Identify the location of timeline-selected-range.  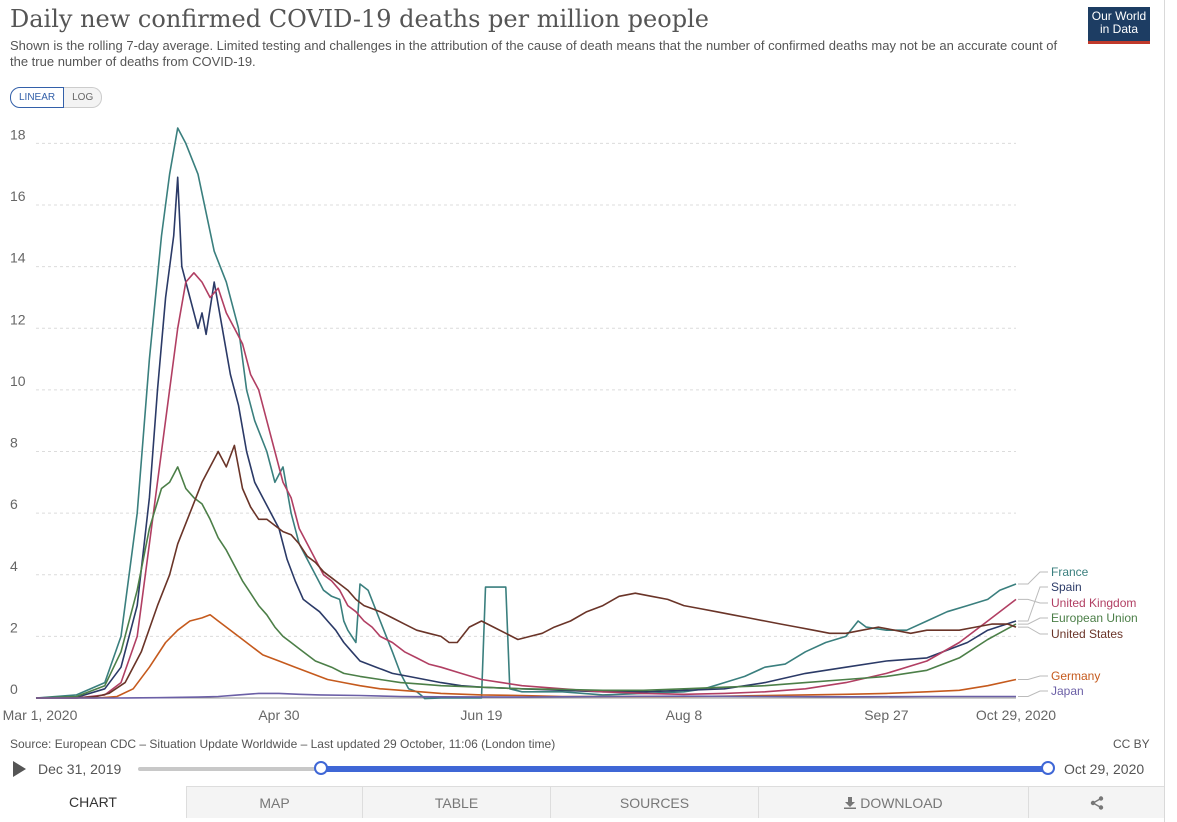
(684, 769).